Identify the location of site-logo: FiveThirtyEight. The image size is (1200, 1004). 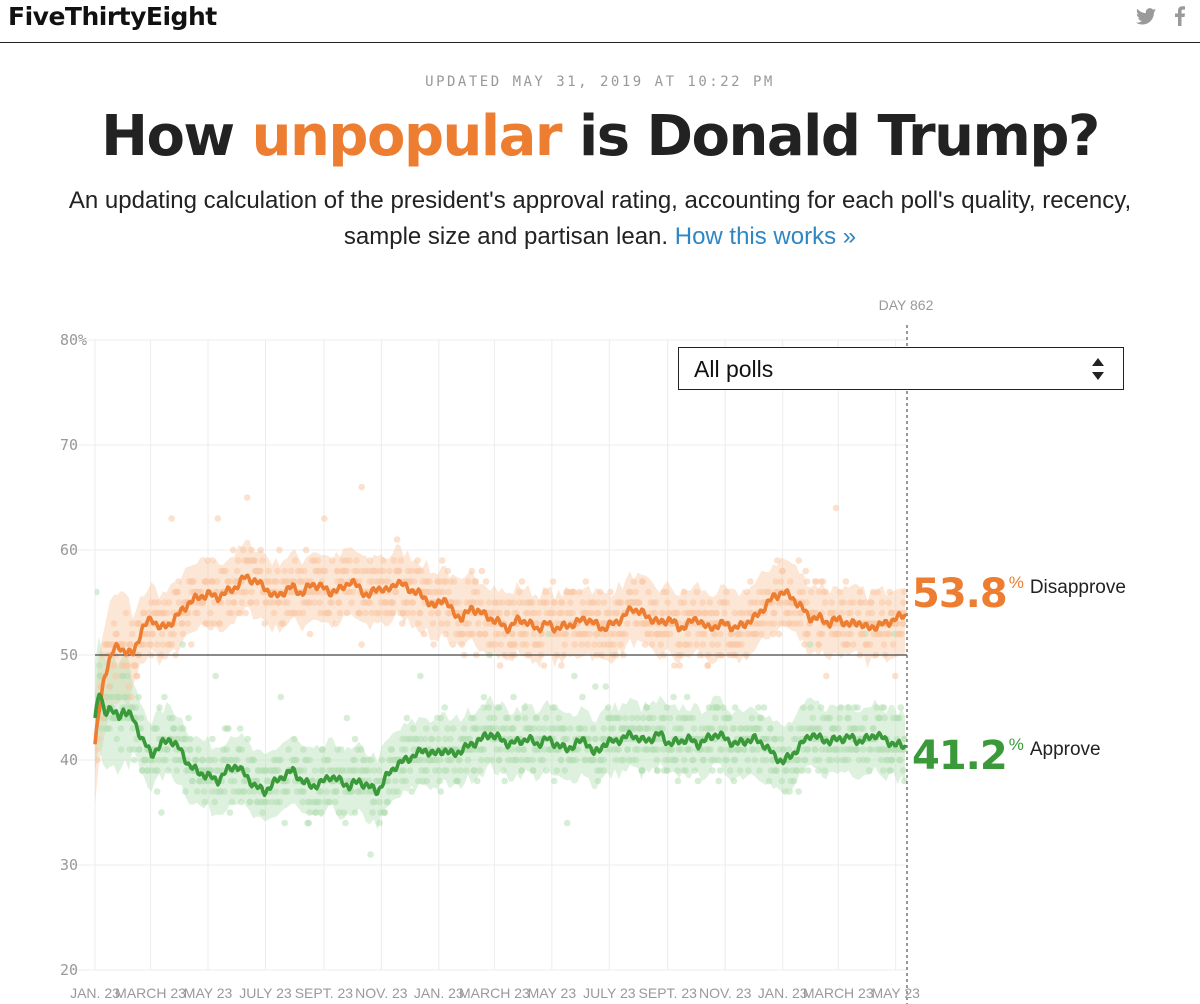
(112, 16).